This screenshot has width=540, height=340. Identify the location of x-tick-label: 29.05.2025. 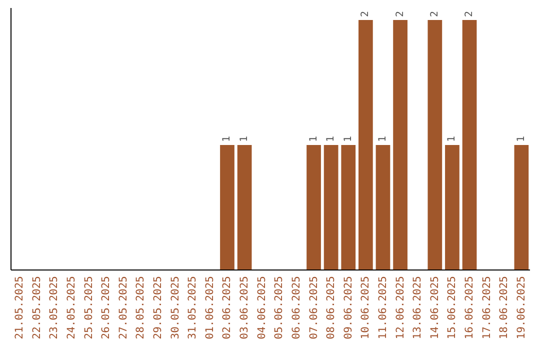
(158, 308).